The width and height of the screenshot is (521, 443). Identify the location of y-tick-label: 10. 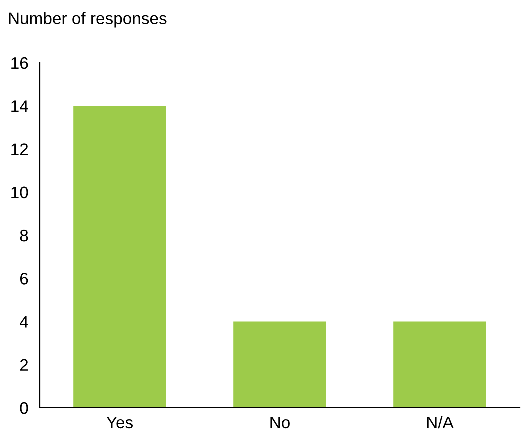
(20, 192).